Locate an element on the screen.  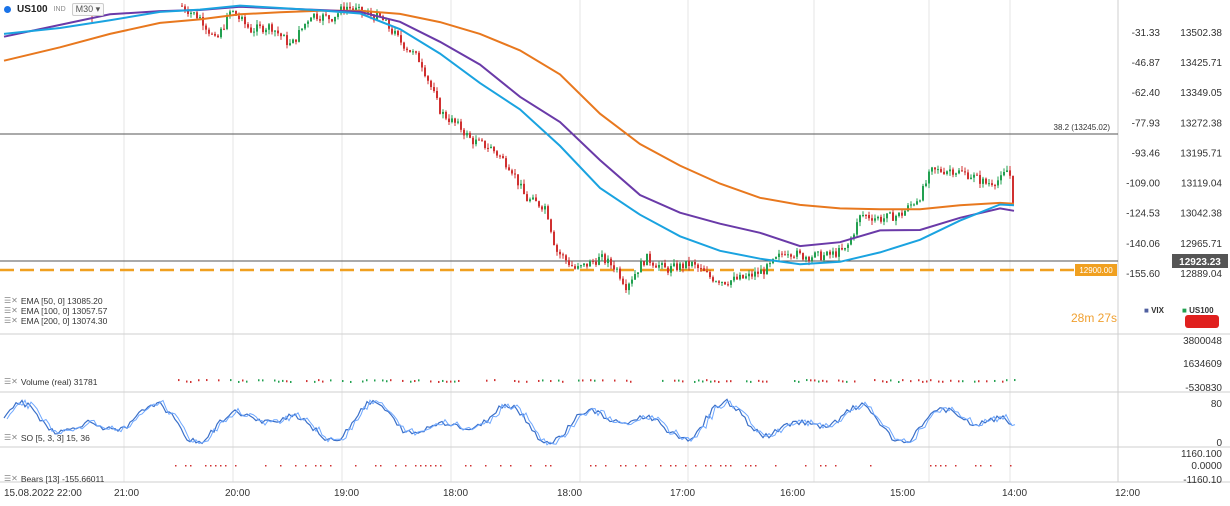
fib-label: 38.2 (13245.02) is located at coordinates (1082, 127).